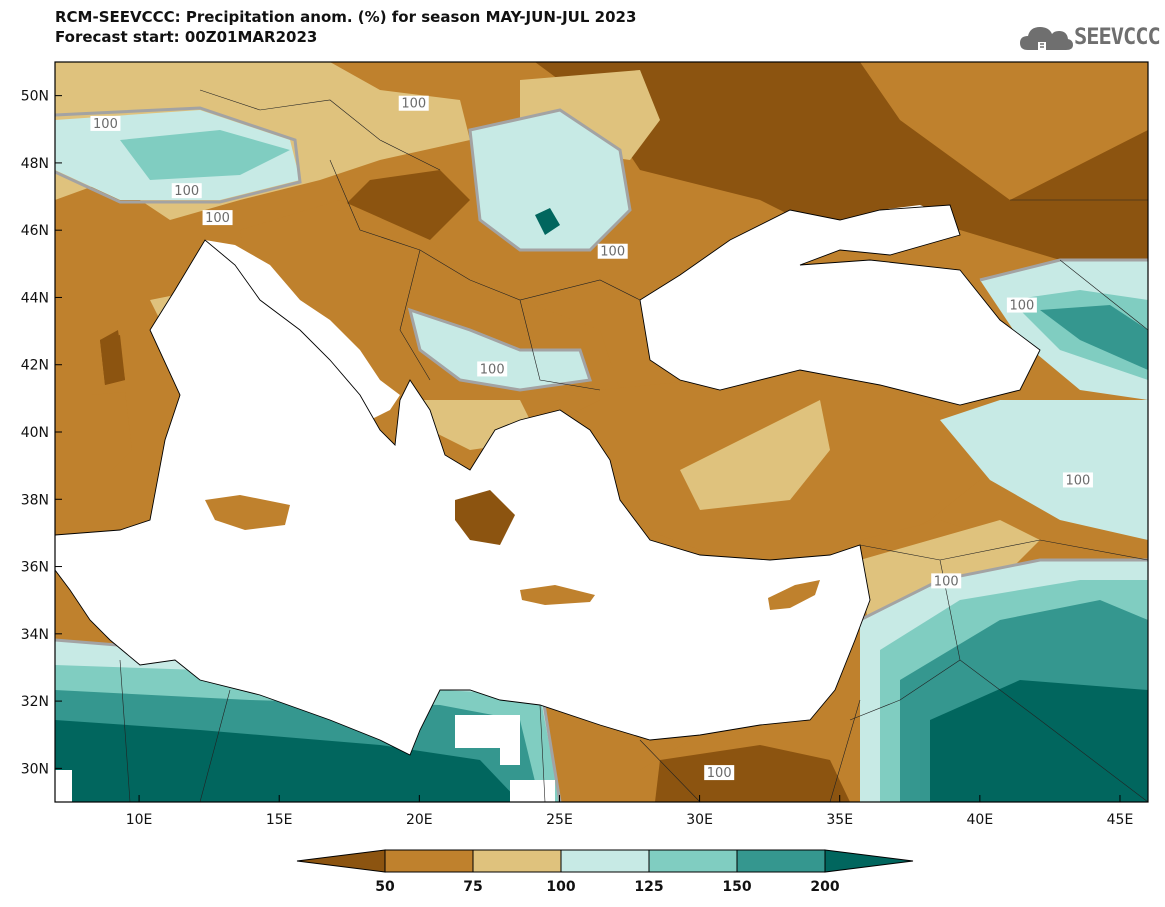  Describe the element at coordinates (35, 97) in the screenshot. I see `lat-tick-label: 50N` at that location.